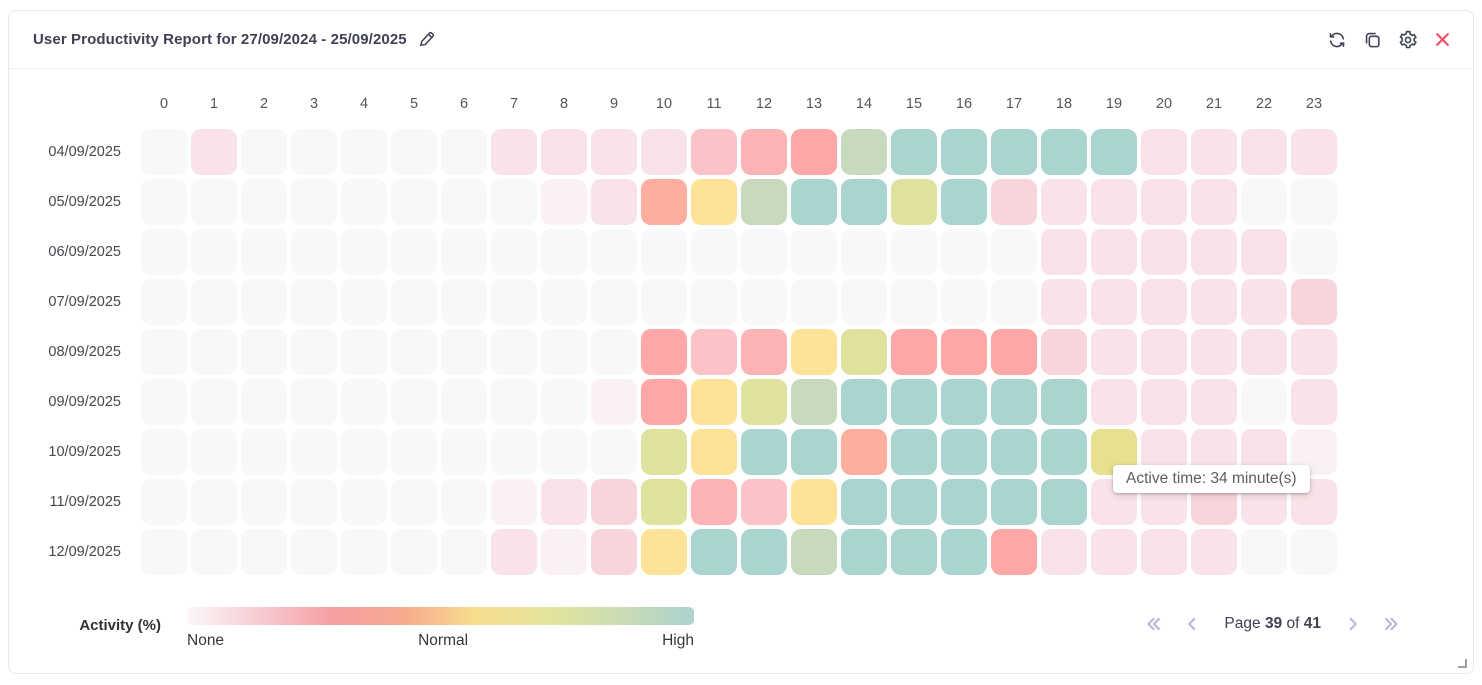 Image resolution: width=1482 pixels, height=685 pixels. I want to click on next-page-button, so click(1353, 624).